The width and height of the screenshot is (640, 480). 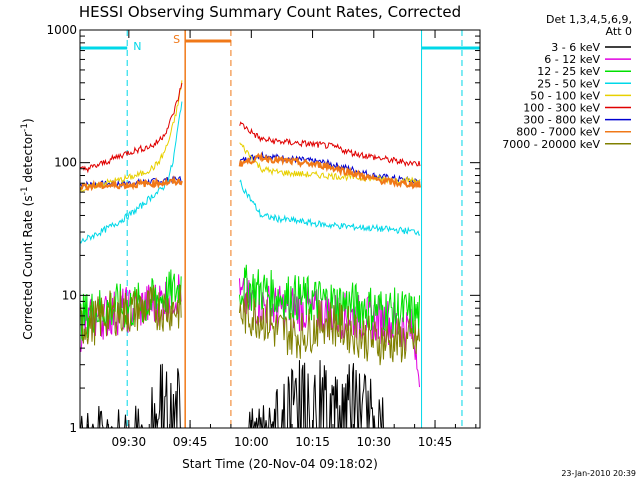 What do you see at coordinates (65, 163) in the screenshot?
I see `y-tick-label-2: 100` at bounding box center [65, 163].